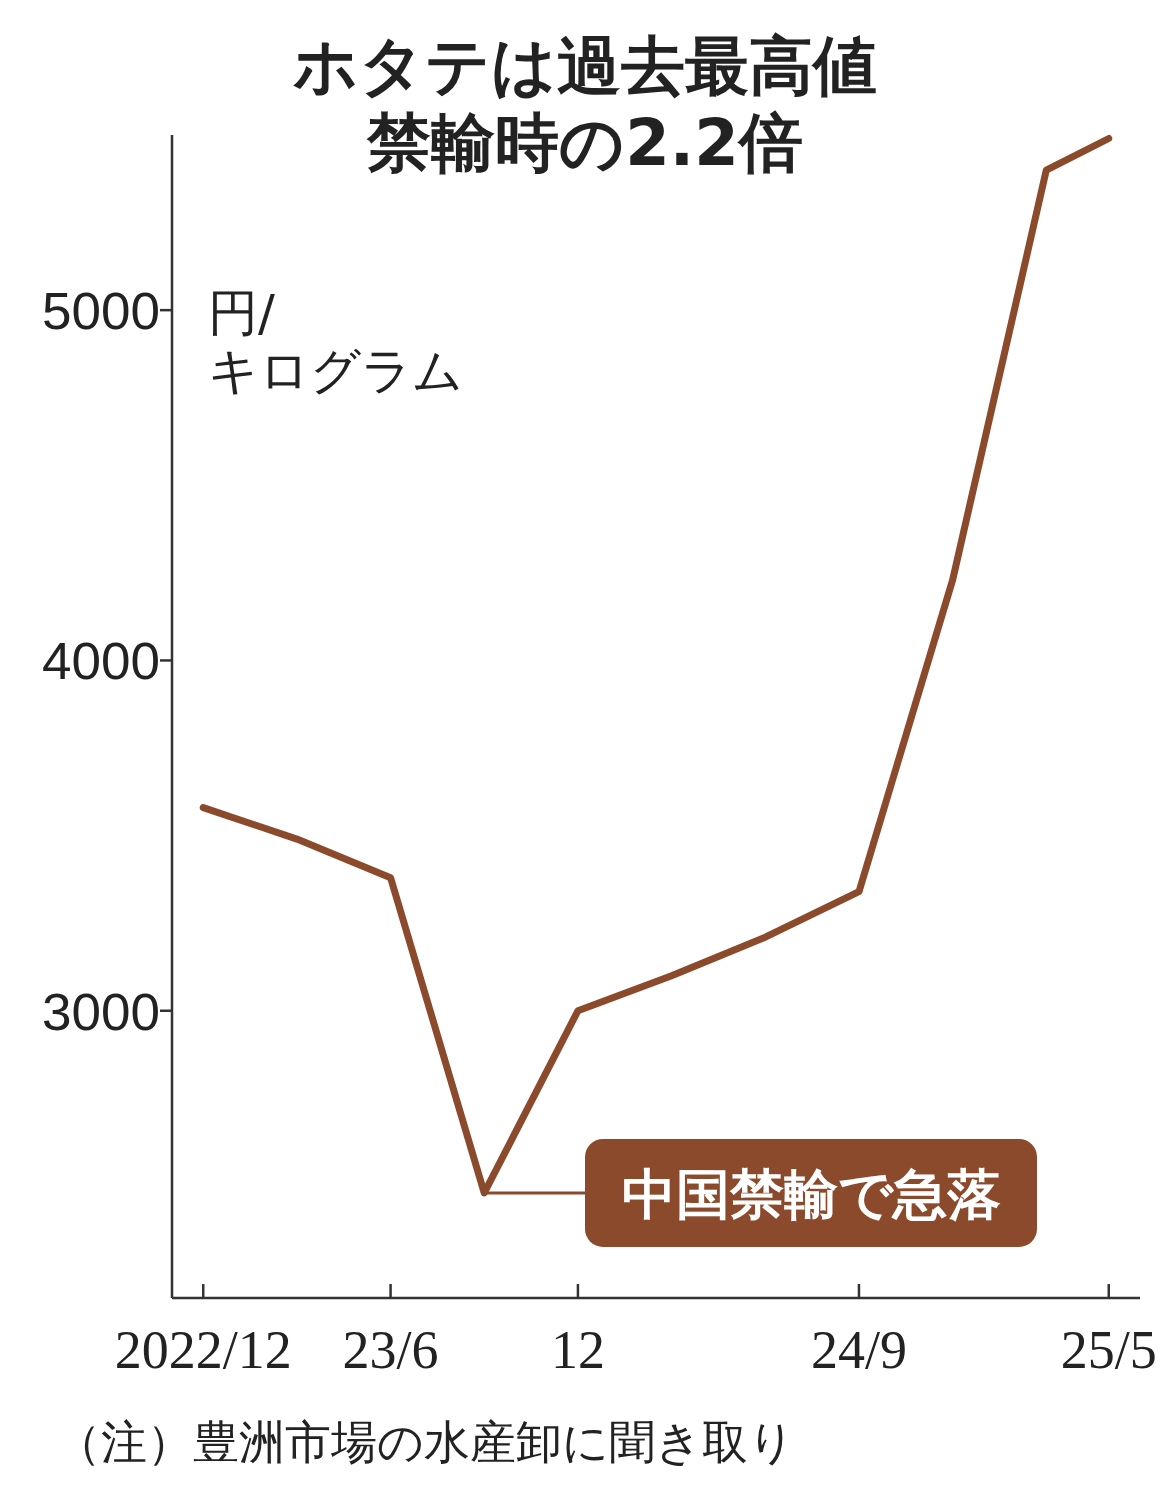  What do you see at coordinates (811, 1194) in the screenshot?
I see `annotation: 中国禁輸で急落` at bounding box center [811, 1194].